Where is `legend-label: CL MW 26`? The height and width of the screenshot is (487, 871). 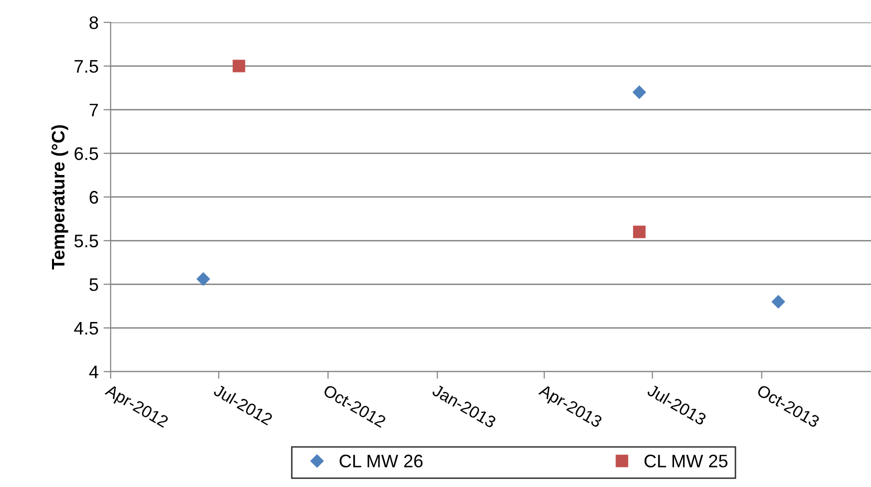 legend-label: CL MW 26 is located at coordinates (381, 461).